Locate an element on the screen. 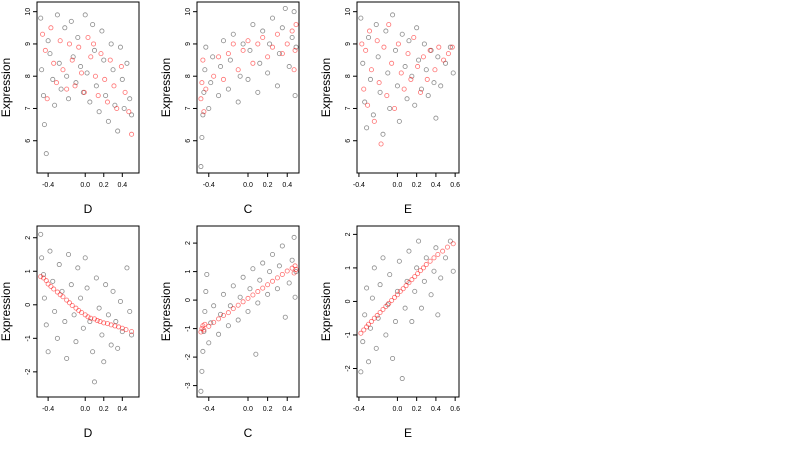 The height and width of the screenshot is (450, 800). x-tick-label: 0.4 is located at coordinates (436, 409).